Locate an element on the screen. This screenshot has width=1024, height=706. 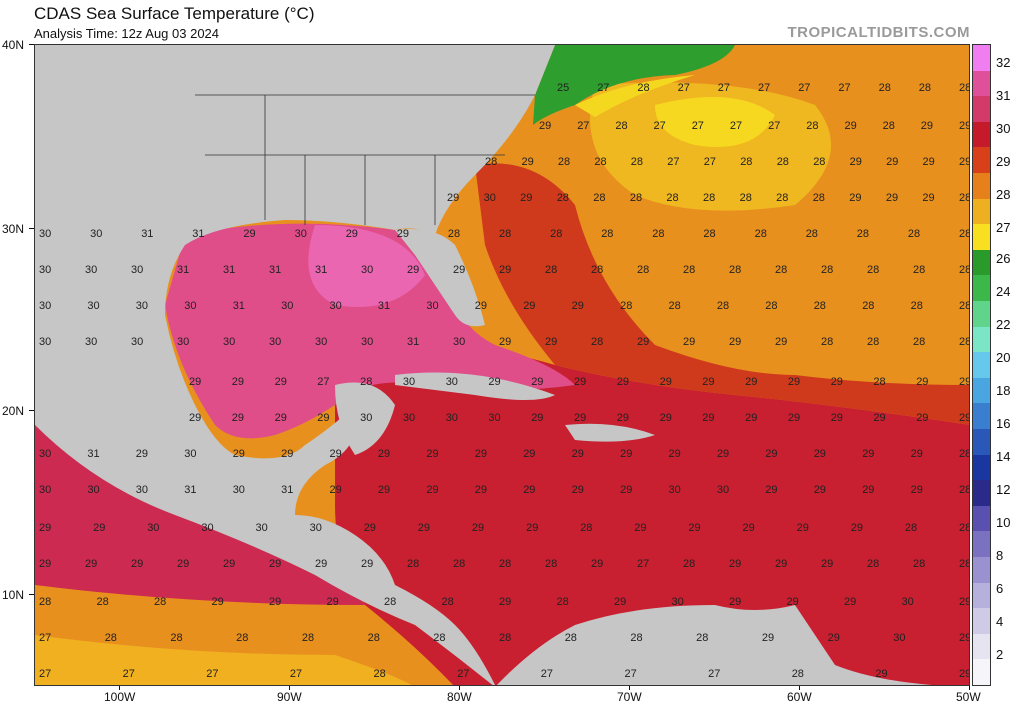
lat-label-30n: 30N is located at coordinates (13, 229).